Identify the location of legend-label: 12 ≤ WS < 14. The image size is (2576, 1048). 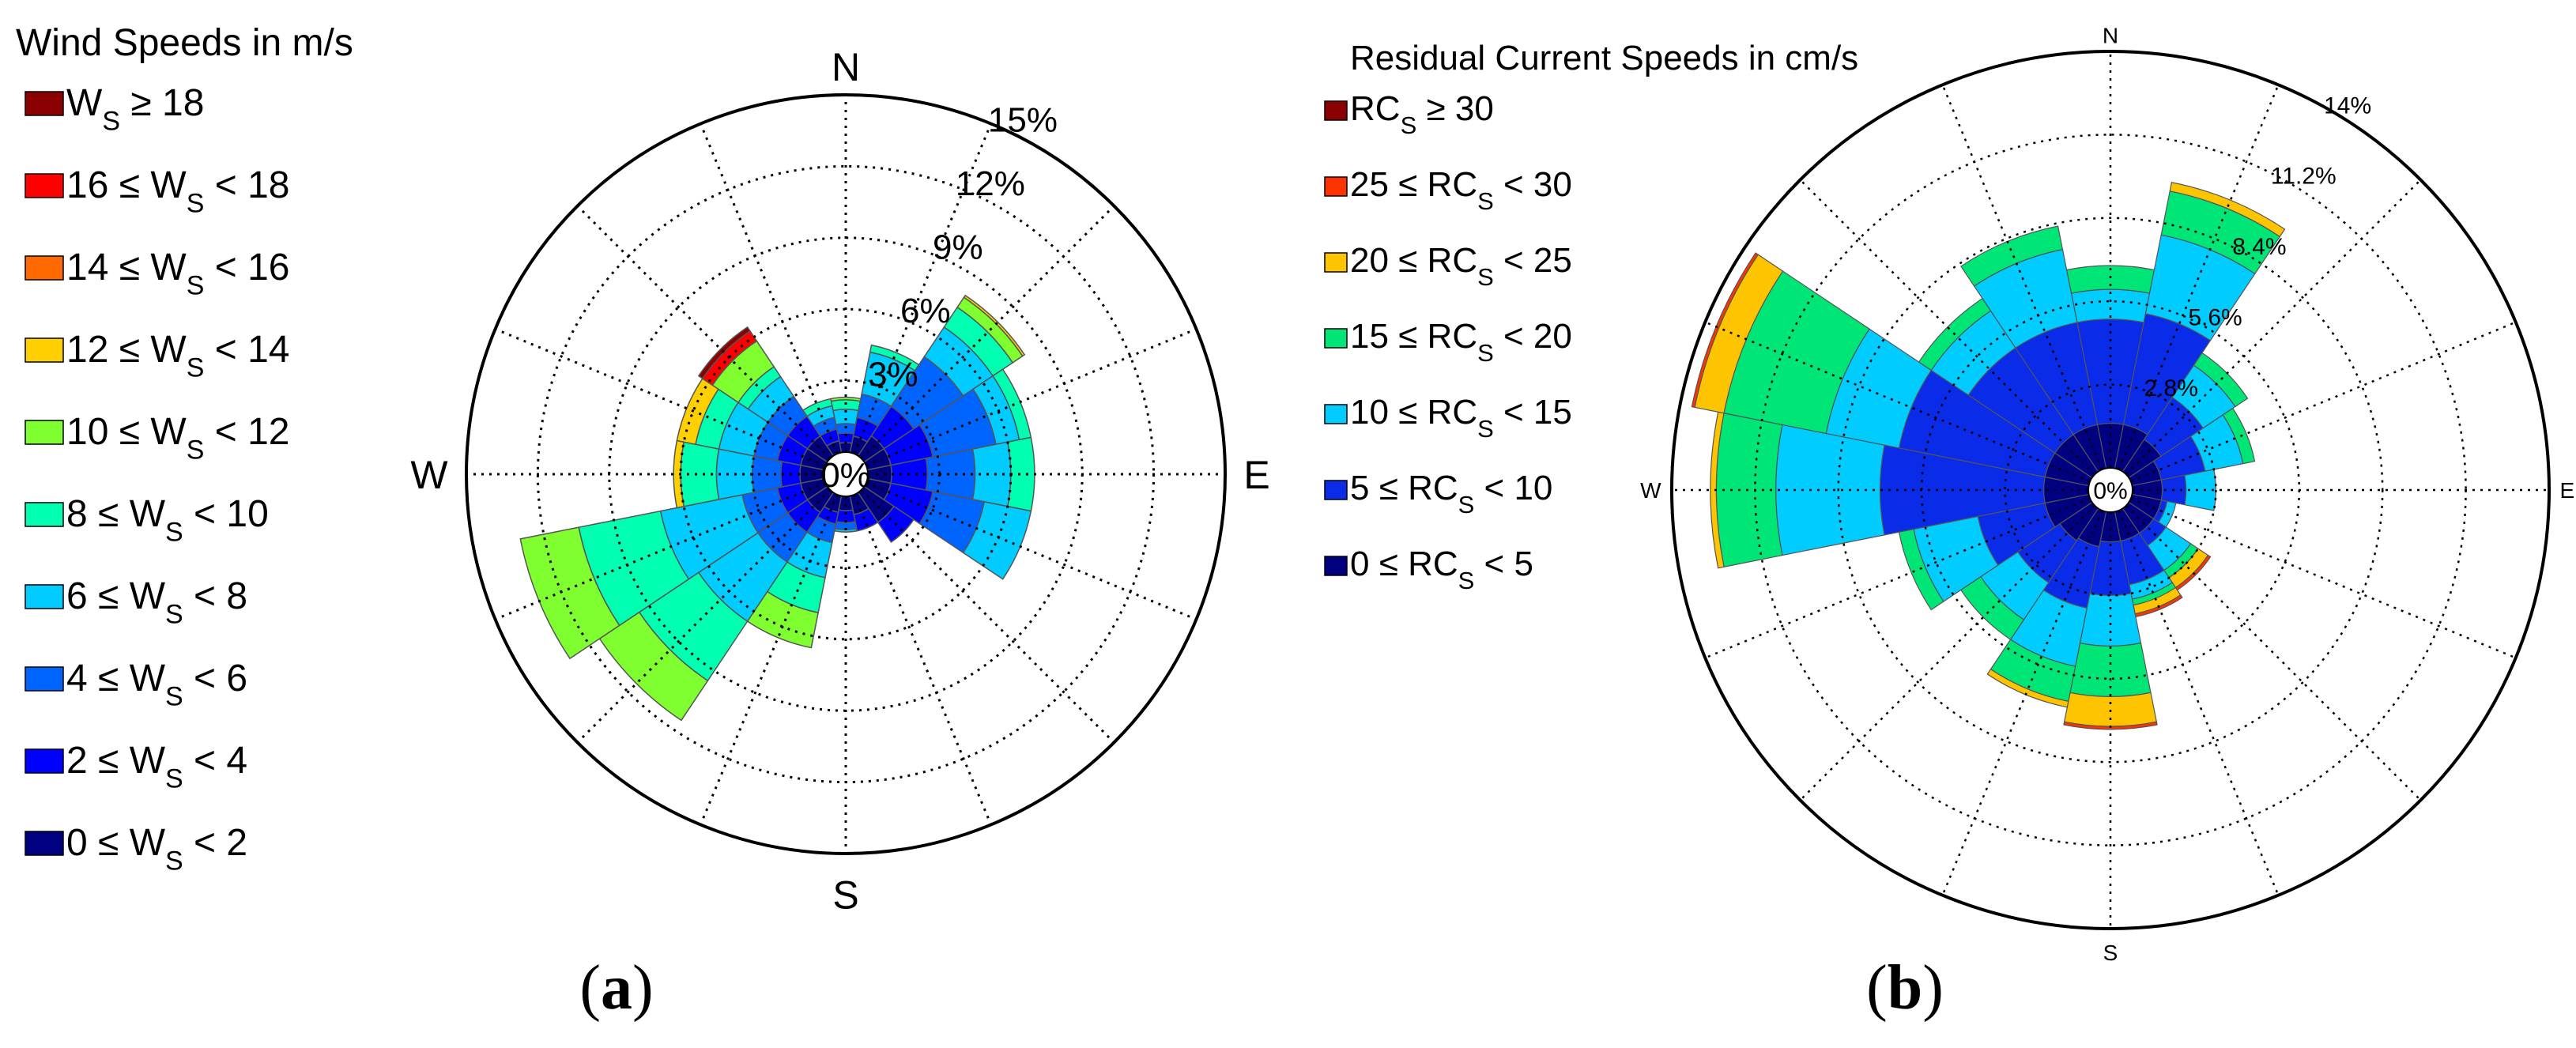
(178, 356).